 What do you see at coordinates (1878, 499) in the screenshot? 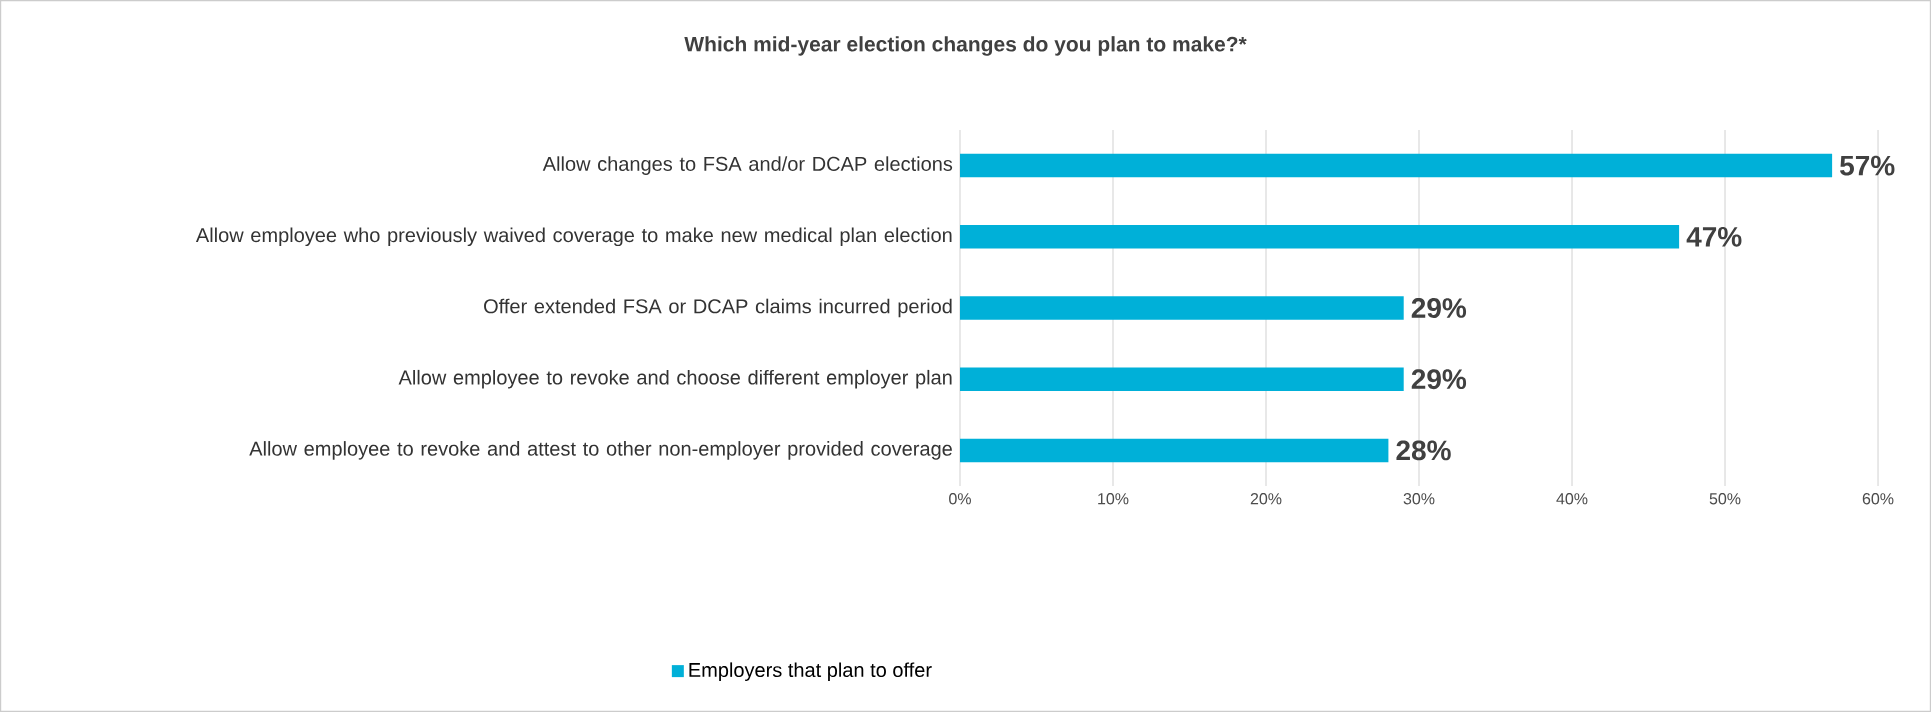
I see `x-tick-label: 60%` at bounding box center [1878, 499].